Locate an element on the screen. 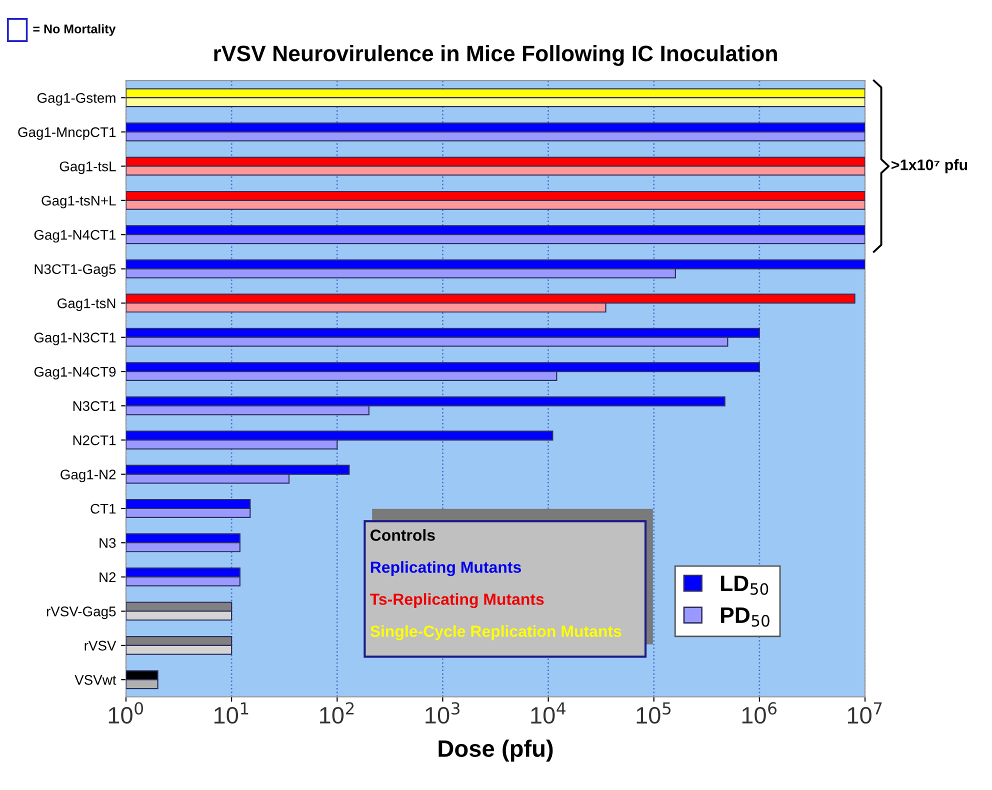  y-tick-label: Gag1-Gstem is located at coordinates (76, 99).